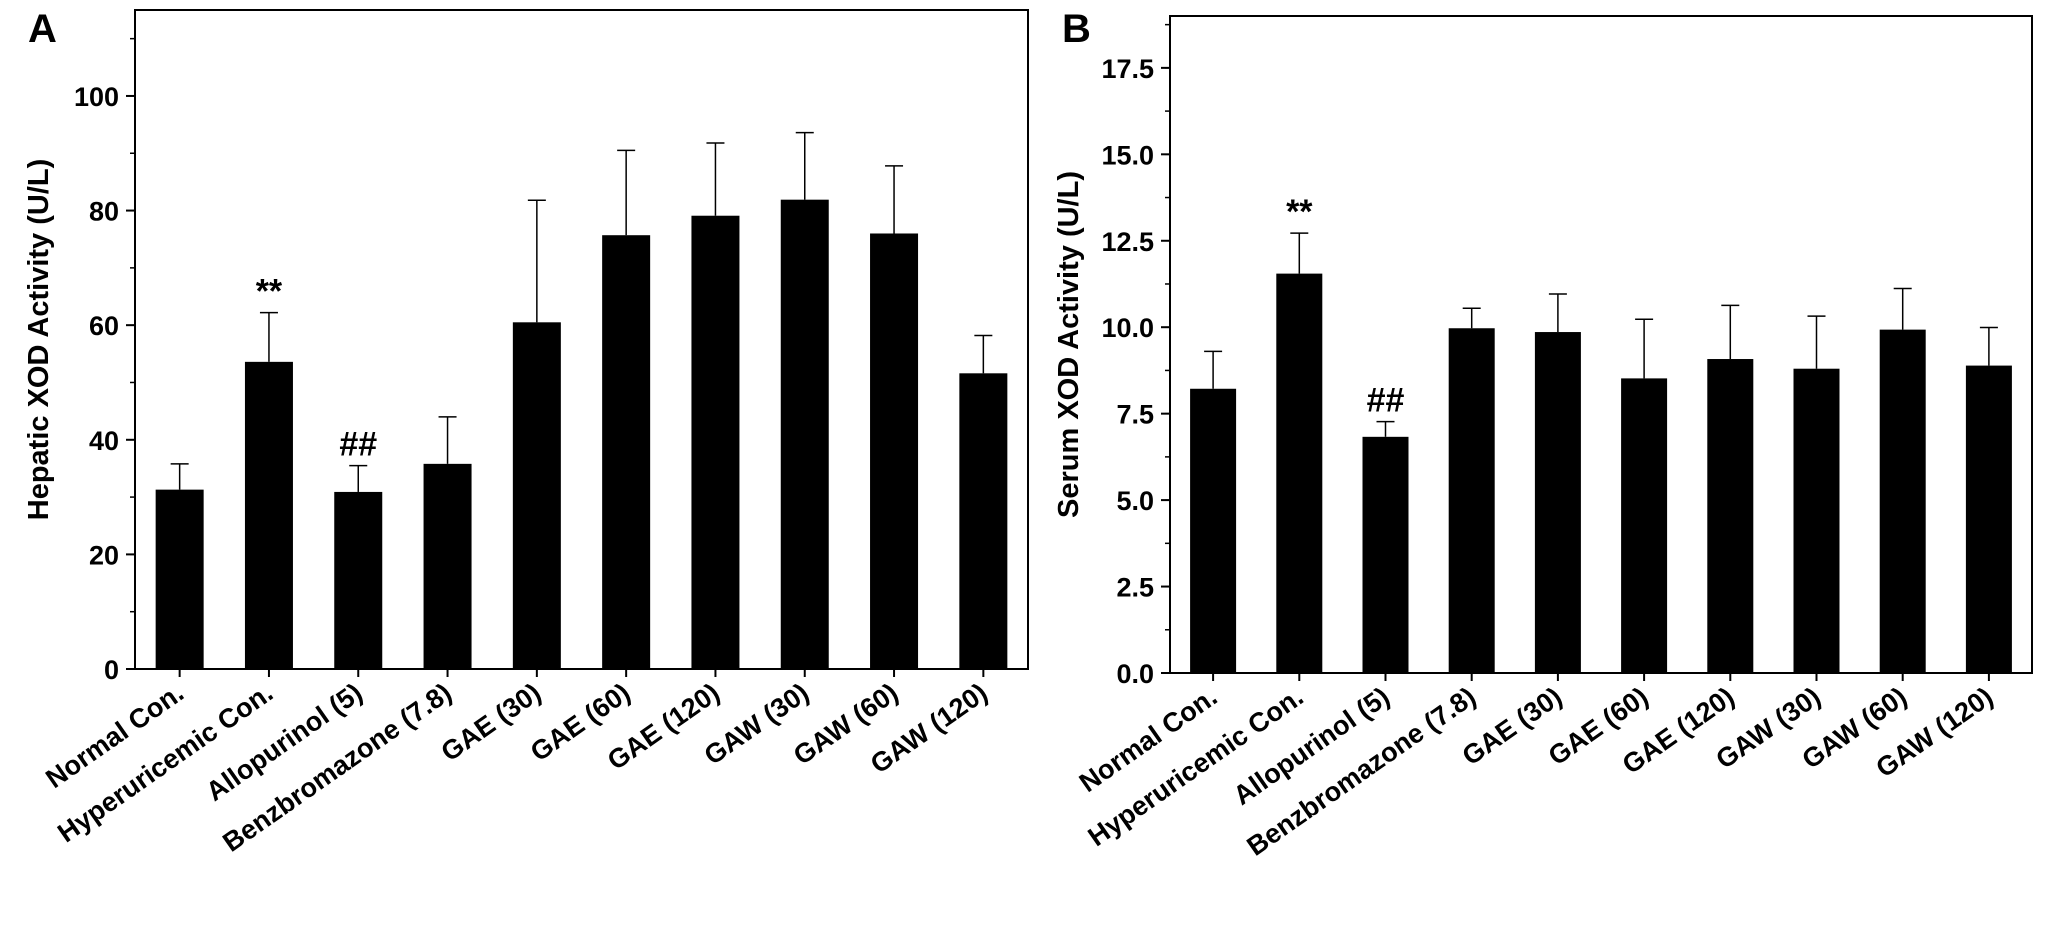 The image size is (2069, 930). What do you see at coordinates (39, 339) in the screenshot?
I see `y-axis-title: Hepatic XOD Activity (U/L)` at bounding box center [39, 339].